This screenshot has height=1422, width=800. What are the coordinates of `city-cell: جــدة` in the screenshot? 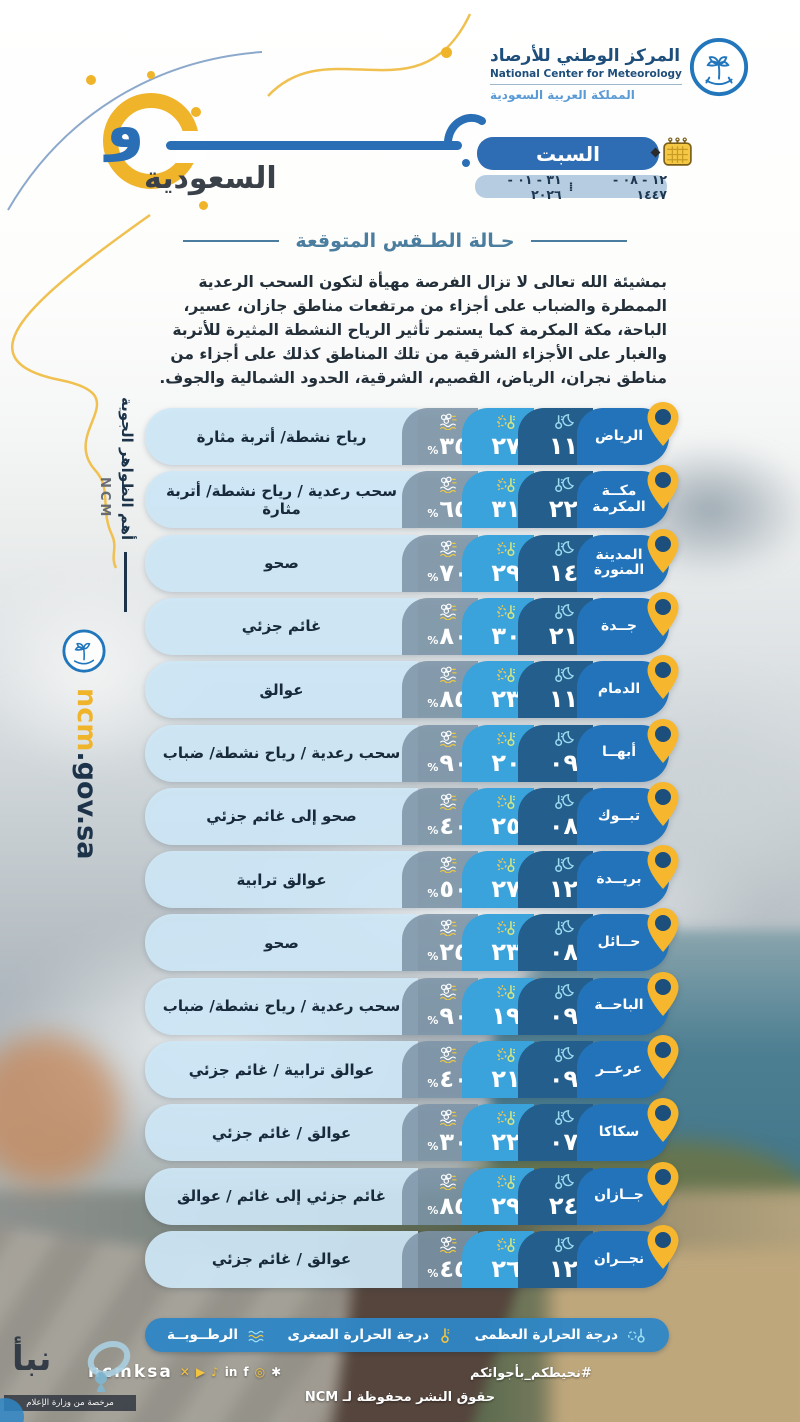 It's located at (628, 623).